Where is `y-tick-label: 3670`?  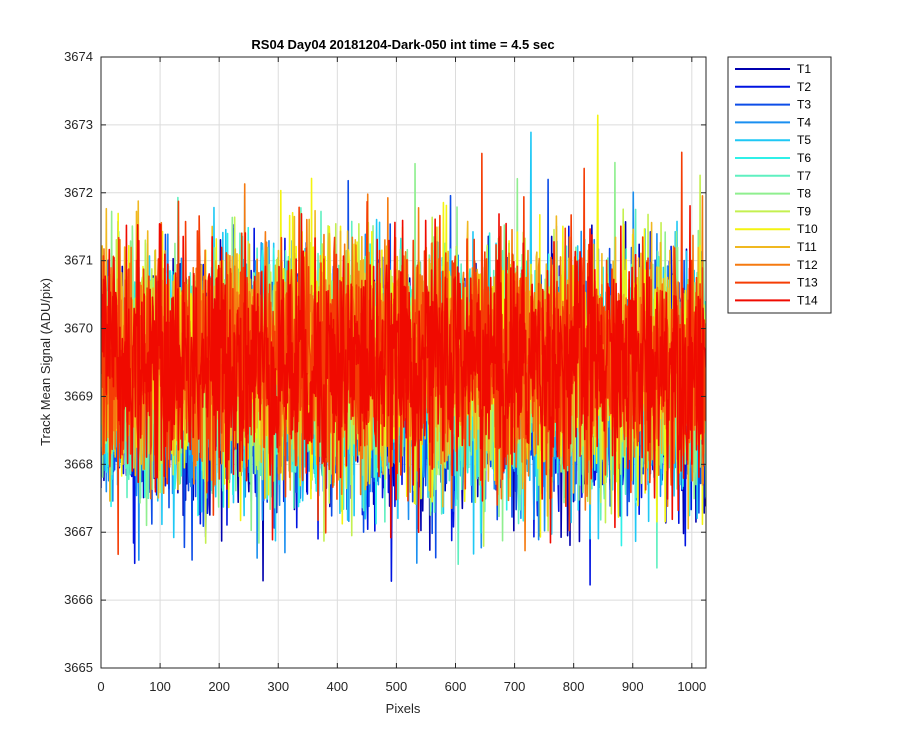
y-tick-label: 3670 is located at coordinates (78, 328).